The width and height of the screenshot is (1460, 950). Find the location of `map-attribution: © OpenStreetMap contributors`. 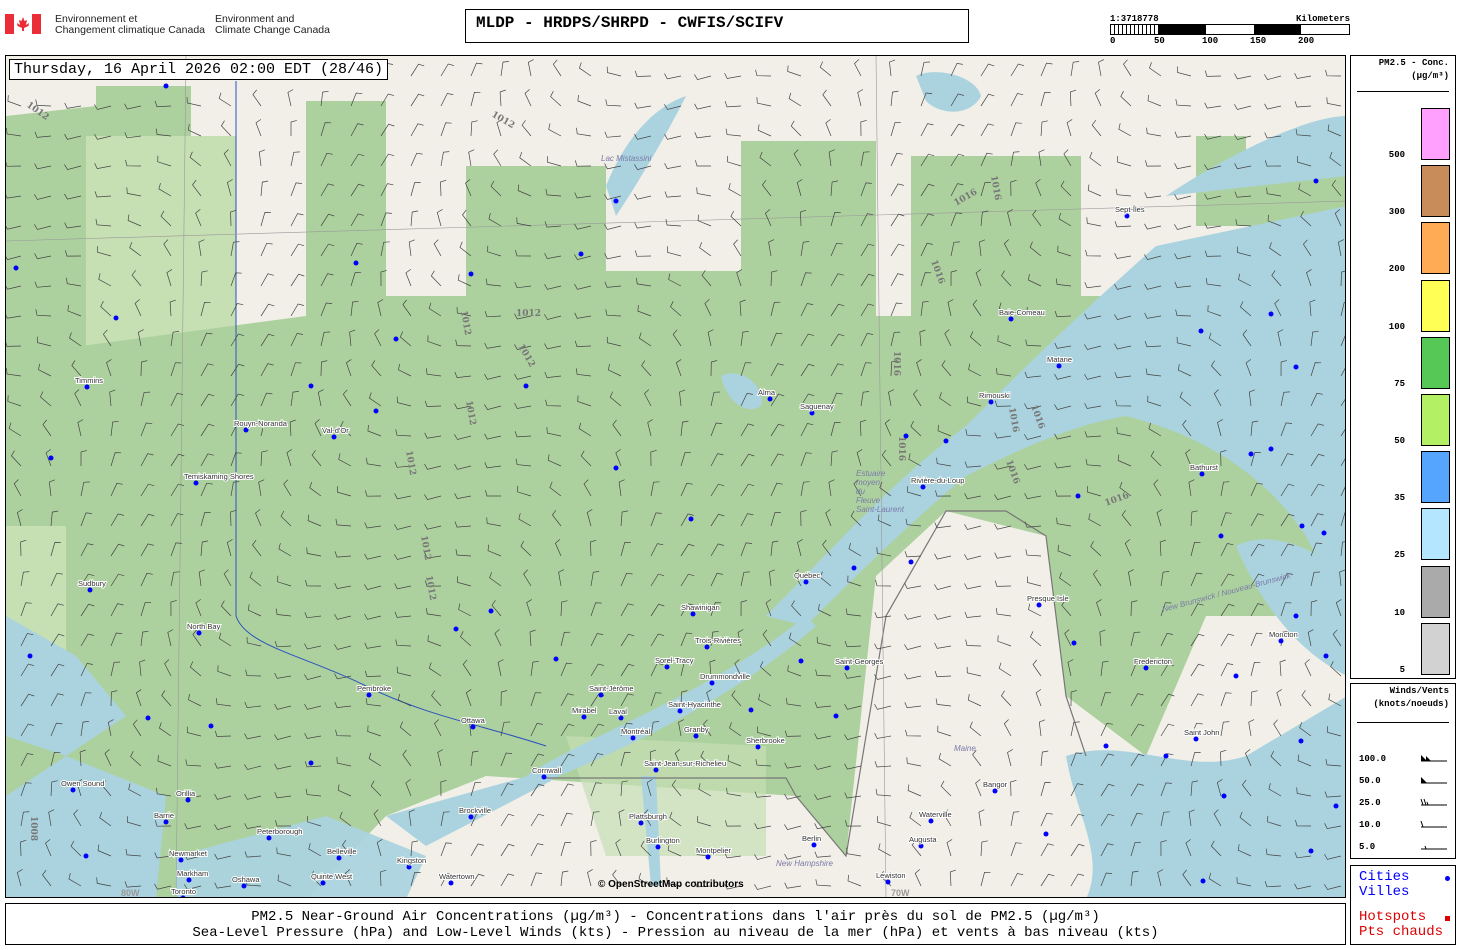

map-attribution: © OpenStreetMap contributors is located at coordinates (671, 884).